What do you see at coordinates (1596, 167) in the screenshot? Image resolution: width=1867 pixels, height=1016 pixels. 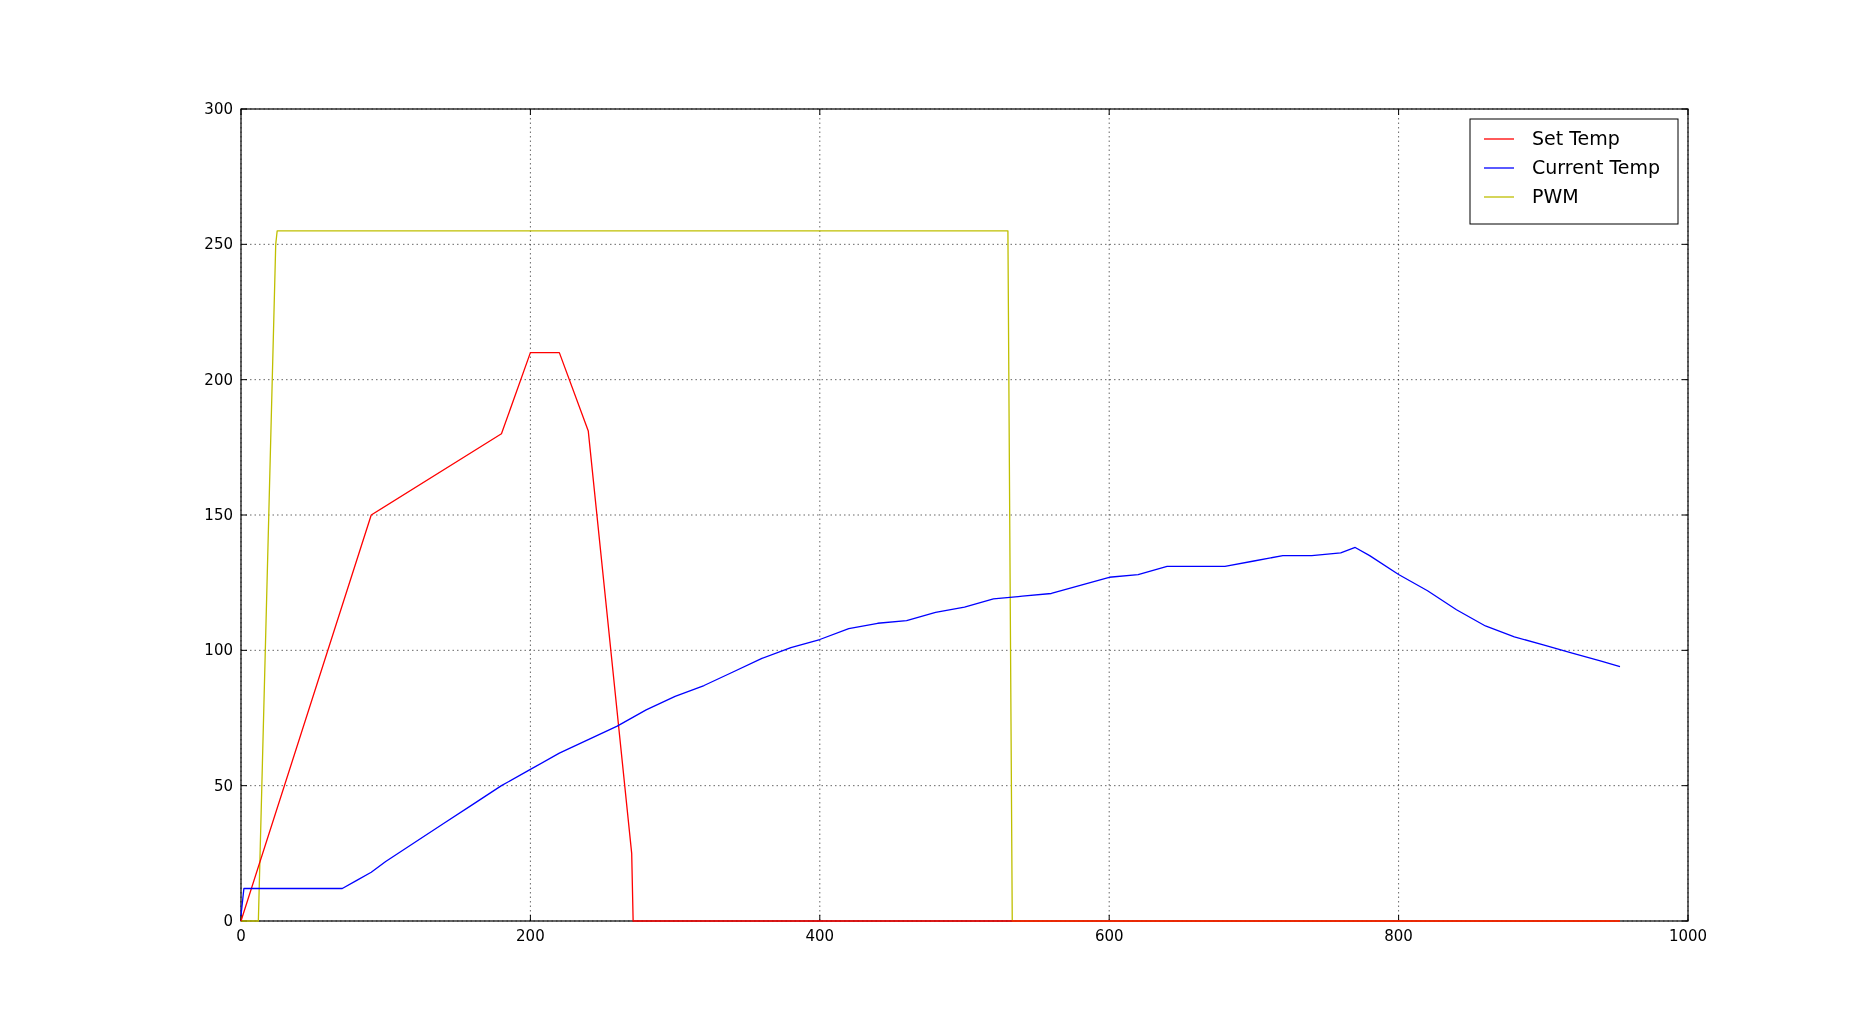 I see `legend-label: Current Temp` at bounding box center [1596, 167].